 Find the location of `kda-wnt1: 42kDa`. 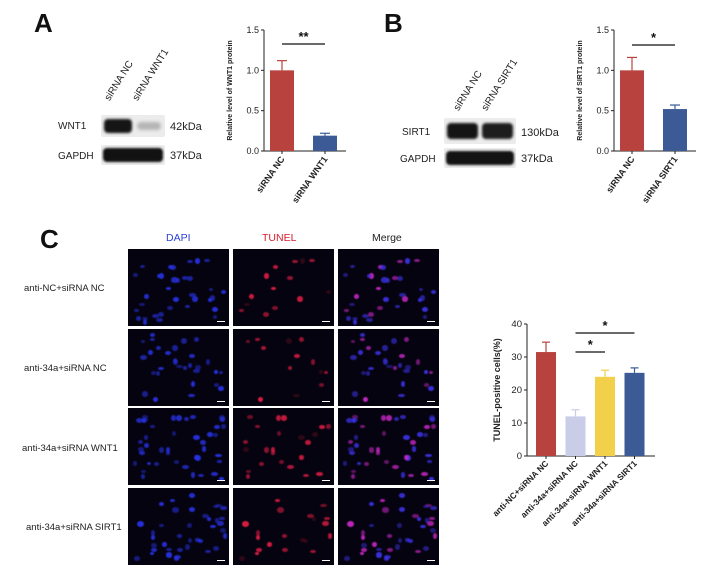

kda-wnt1: 42kDa is located at coordinates (186, 127).